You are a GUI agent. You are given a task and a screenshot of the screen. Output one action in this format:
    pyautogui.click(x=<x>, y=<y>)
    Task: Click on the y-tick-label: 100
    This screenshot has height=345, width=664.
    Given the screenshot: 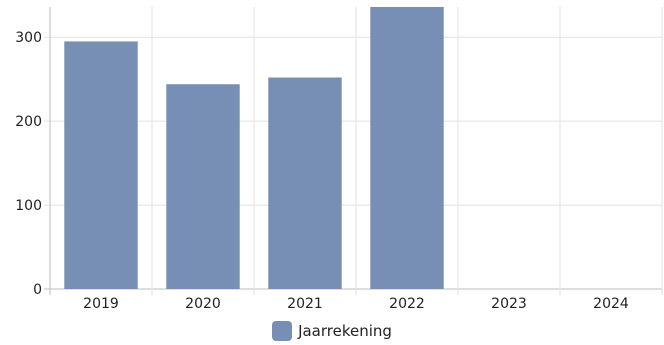 What is the action you would take?
    pyautogui.click(x=28, y=206)
    